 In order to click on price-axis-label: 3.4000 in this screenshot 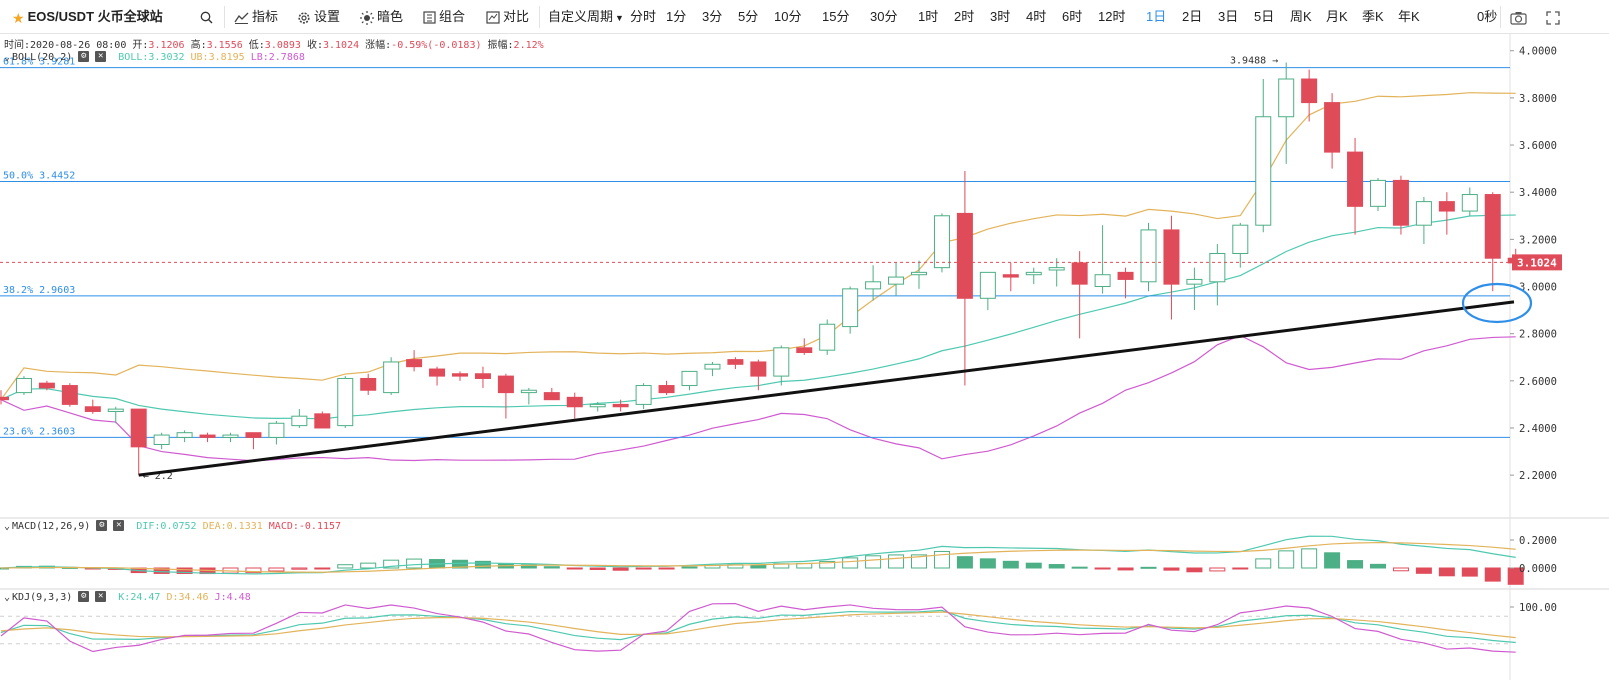, I will do `click(1538, 193)`.